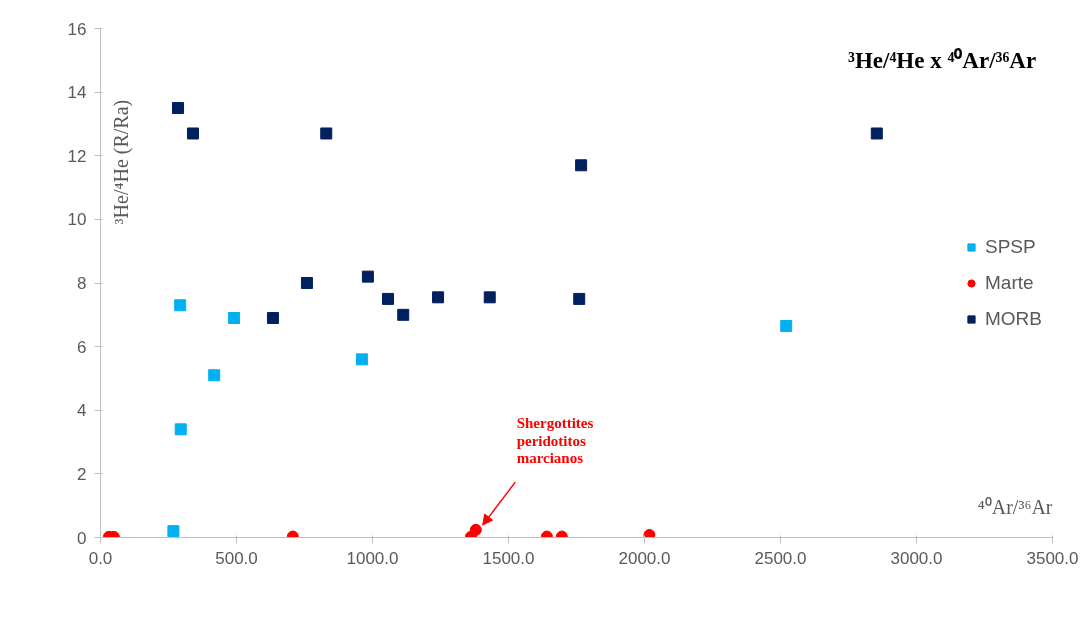  What do you see at coordinates (1052, 558) in the screenshot?
I see `x-tick-label: 3500.0` at bounding box center [1052, 558].